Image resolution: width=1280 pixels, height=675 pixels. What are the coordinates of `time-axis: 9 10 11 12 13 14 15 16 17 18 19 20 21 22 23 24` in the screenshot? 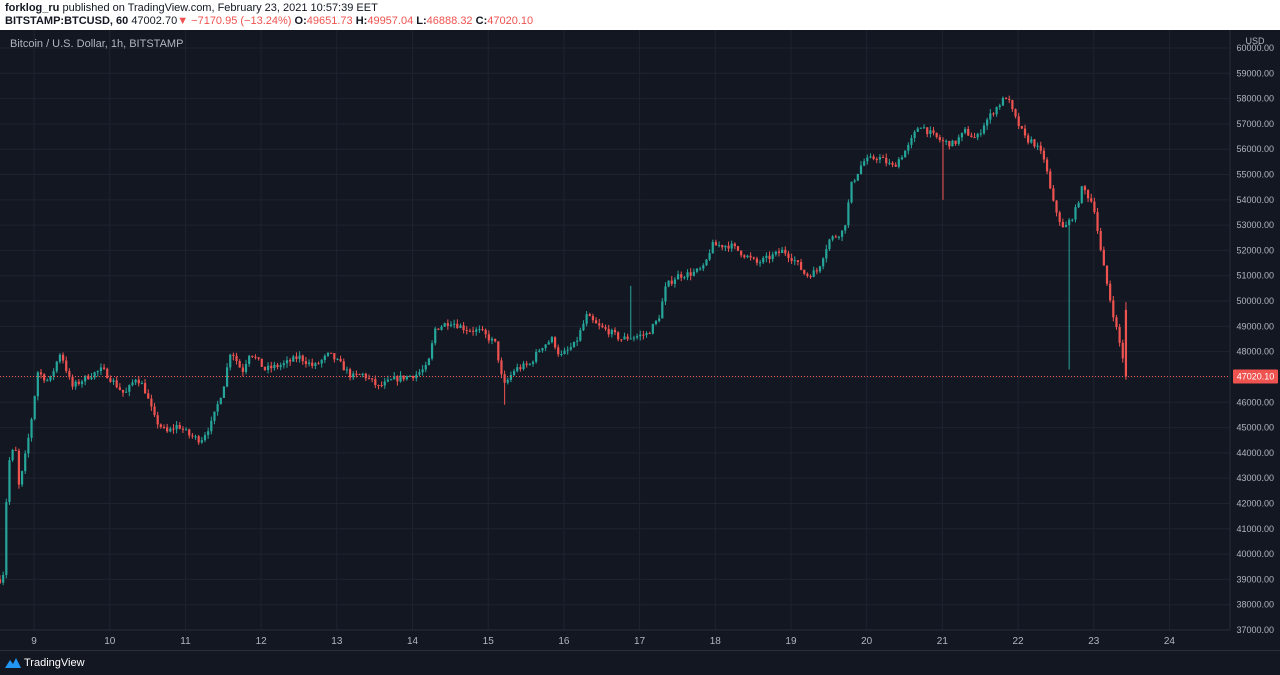 It's located at (615, 638).